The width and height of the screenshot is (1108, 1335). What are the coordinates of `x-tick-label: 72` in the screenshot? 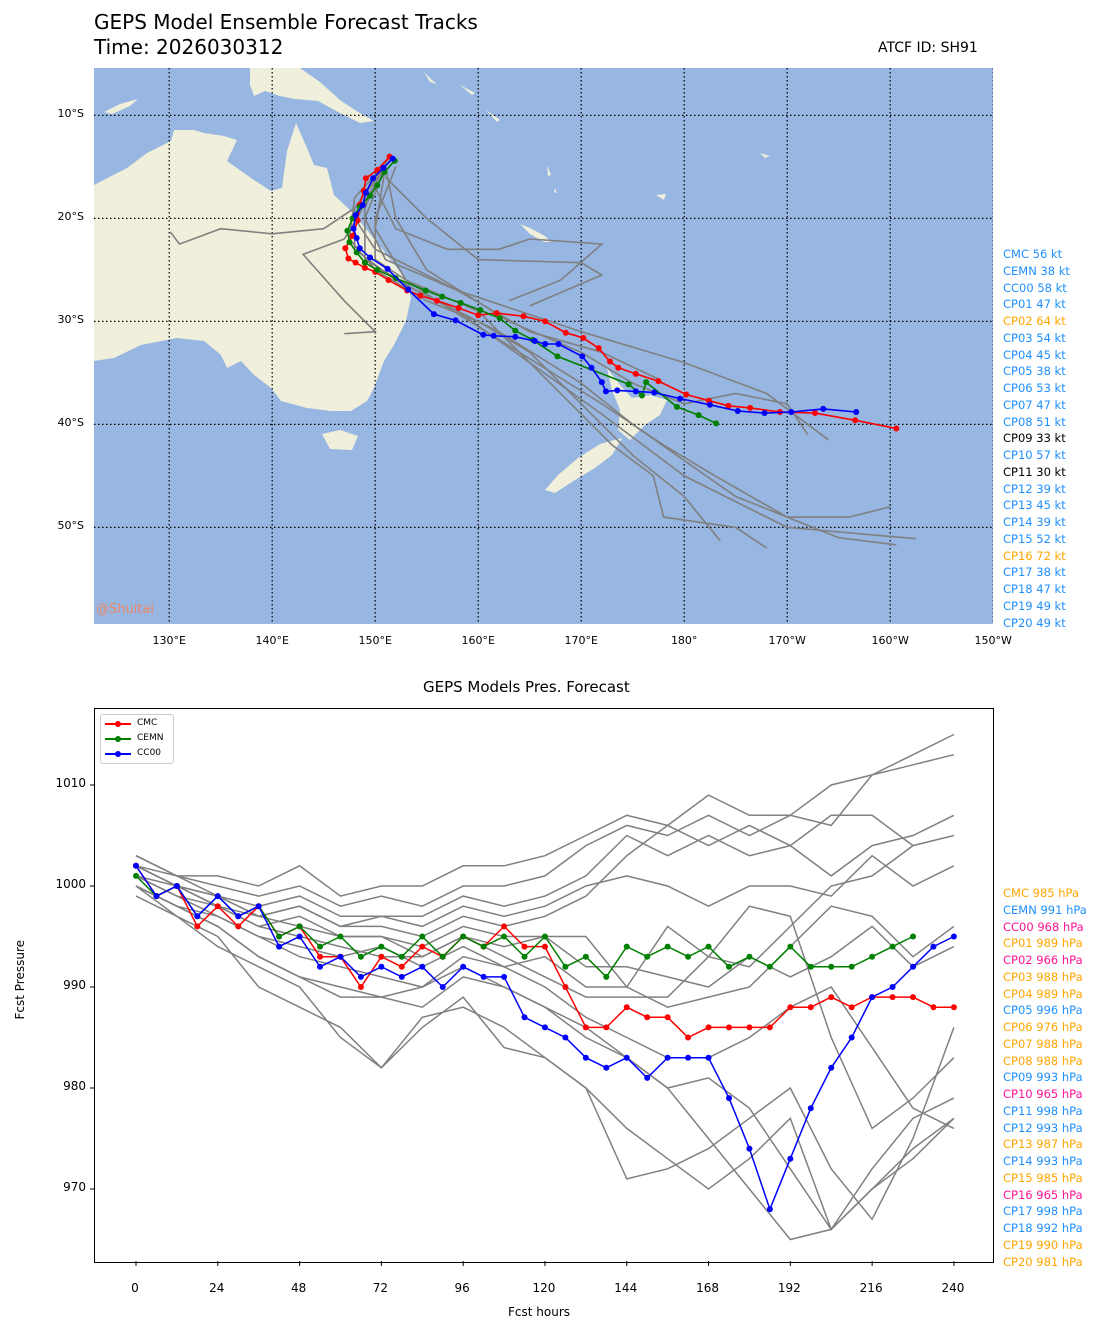 It's located at (380, 1288).